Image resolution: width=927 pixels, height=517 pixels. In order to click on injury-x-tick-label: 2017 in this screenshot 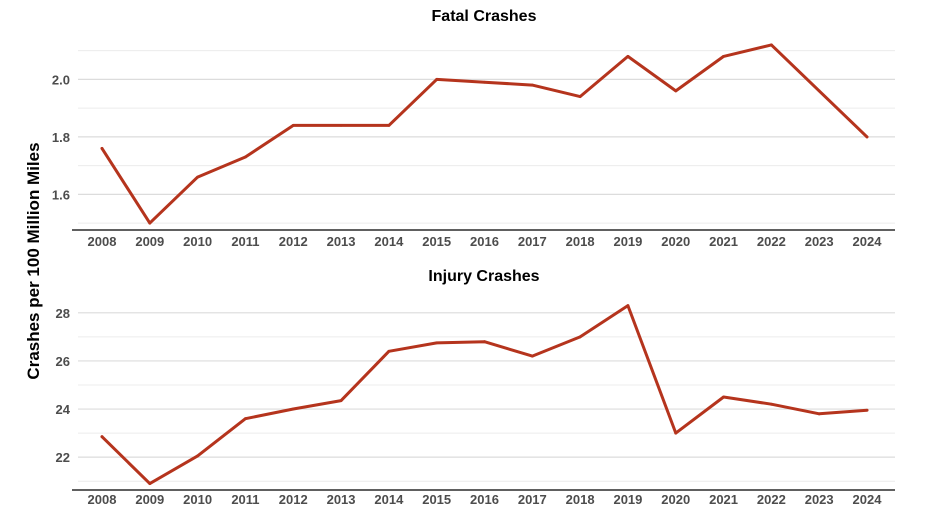, I will do `click(532, 499)`.